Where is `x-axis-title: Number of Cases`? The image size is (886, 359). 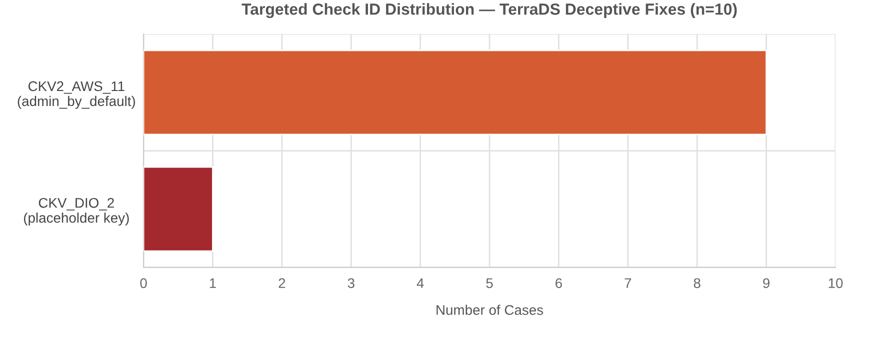
x-axis-title: Number of Cases is located at coordinates (490, 309).